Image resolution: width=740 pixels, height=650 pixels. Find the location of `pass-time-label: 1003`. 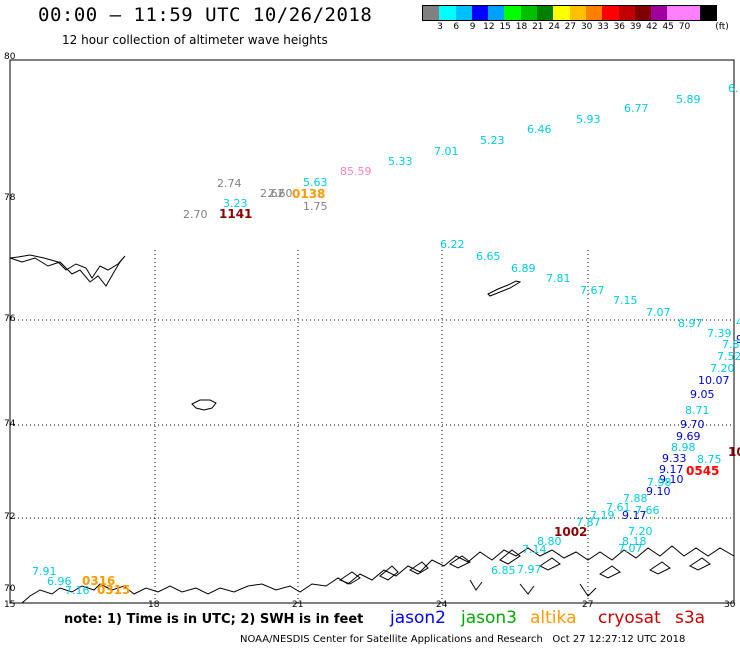

pass-time-label: 1003 is located at coordinates (734, 452).